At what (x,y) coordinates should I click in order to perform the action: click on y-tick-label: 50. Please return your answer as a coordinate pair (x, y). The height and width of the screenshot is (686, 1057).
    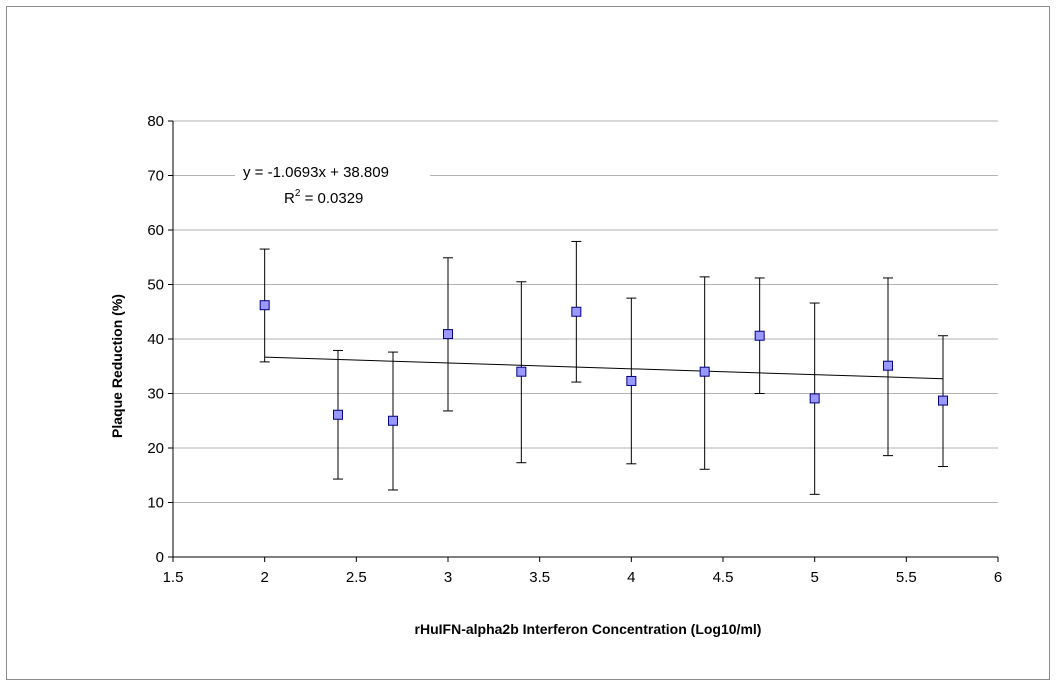
    Looking at the image, I should click on (155, 285).